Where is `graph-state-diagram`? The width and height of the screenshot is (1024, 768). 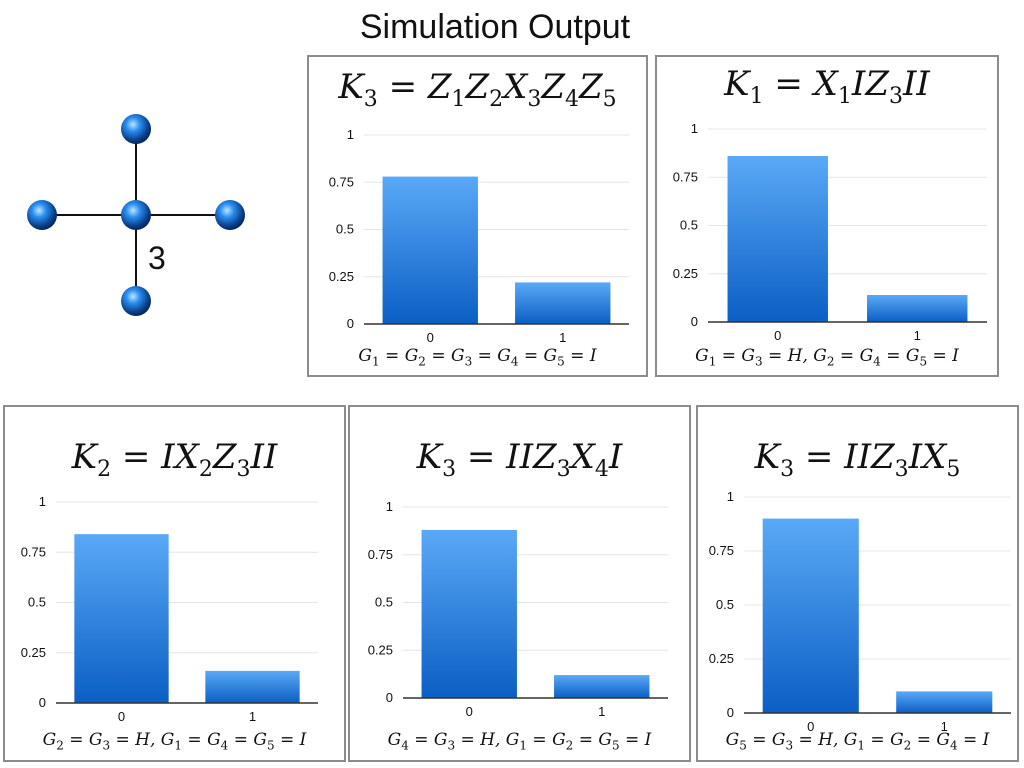 graph-state-diagram is located at coordinates (136, 215).